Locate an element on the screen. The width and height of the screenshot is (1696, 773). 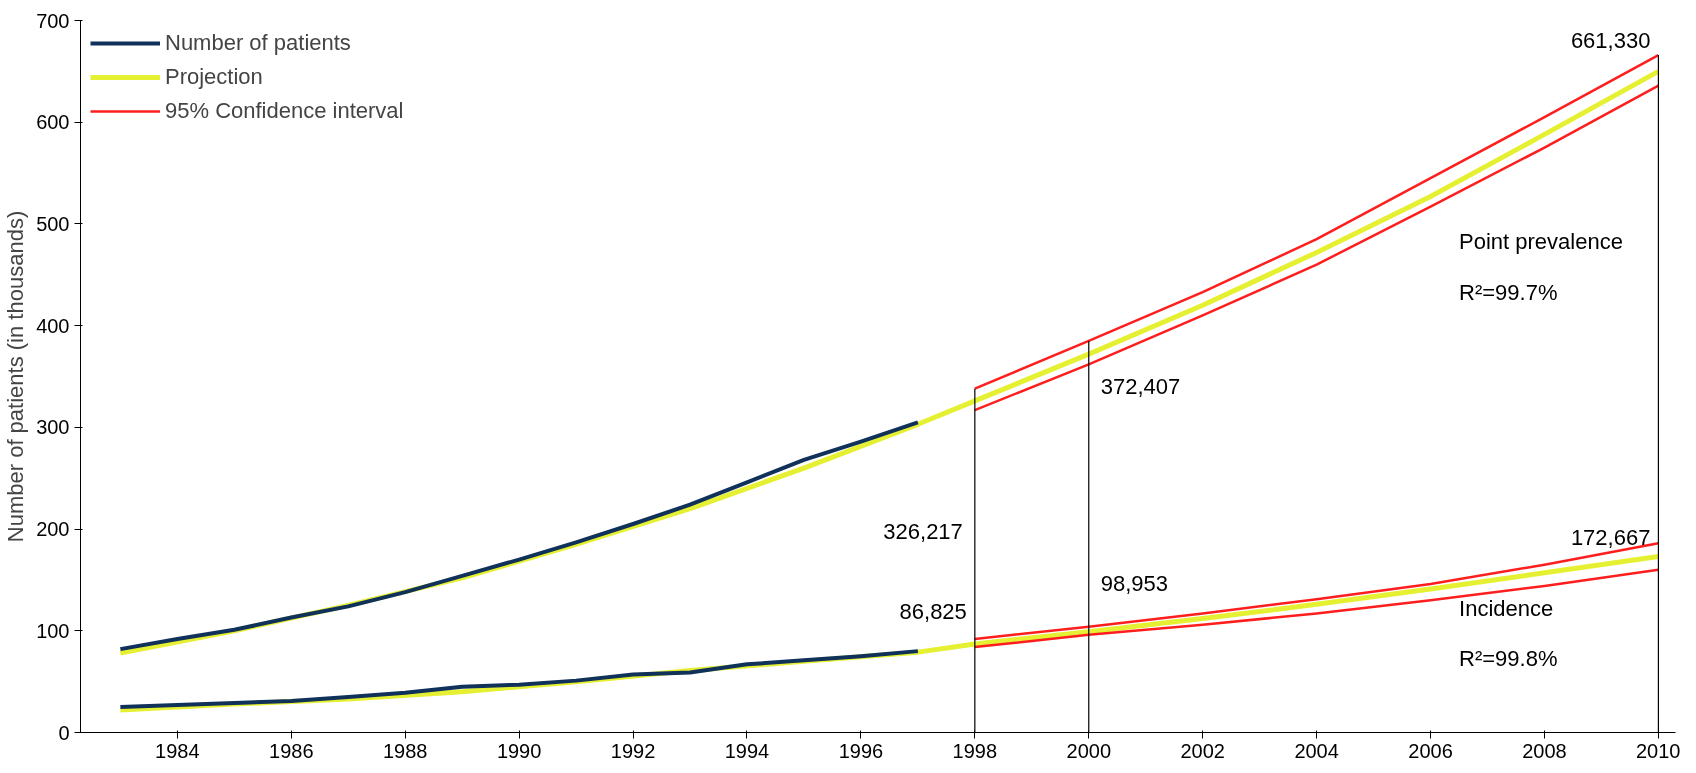
x-tick-label: 2004 is located at coordinates (1316, 750).